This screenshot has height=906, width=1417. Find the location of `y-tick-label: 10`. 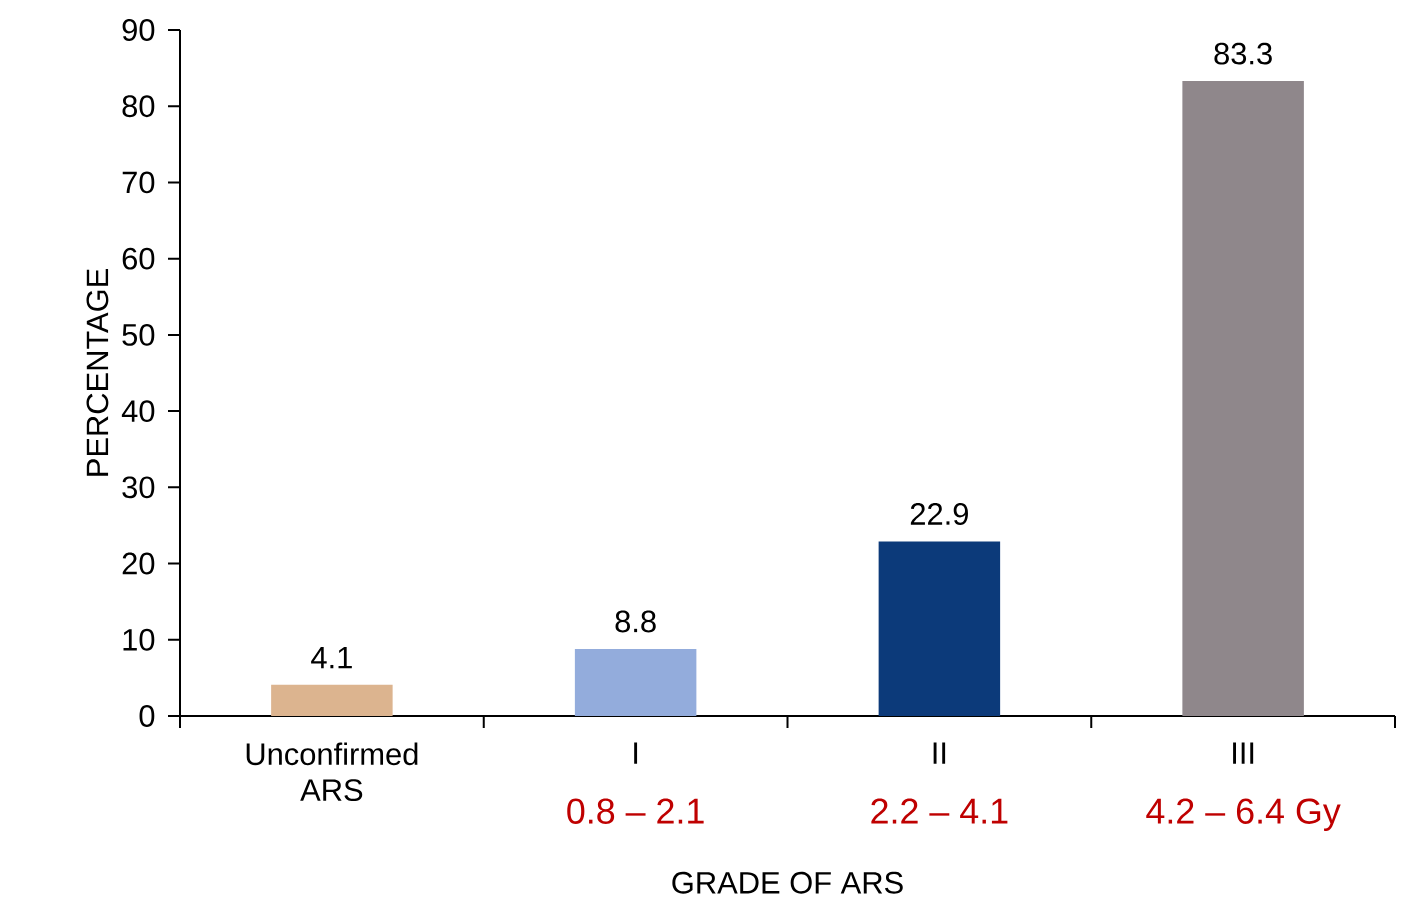

y-tick-label: 10 is located at coordinates (139, 639).